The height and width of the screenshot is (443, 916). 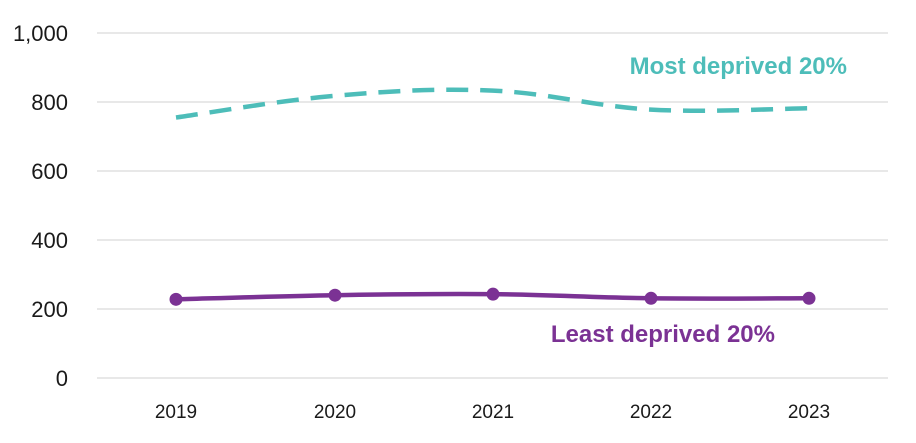 What do you see at coordinates (40, 206) in the screenshot?
I see `y-axis-ticks: 0 200 400 600 800 1,000` at bounding box center [40, 206].